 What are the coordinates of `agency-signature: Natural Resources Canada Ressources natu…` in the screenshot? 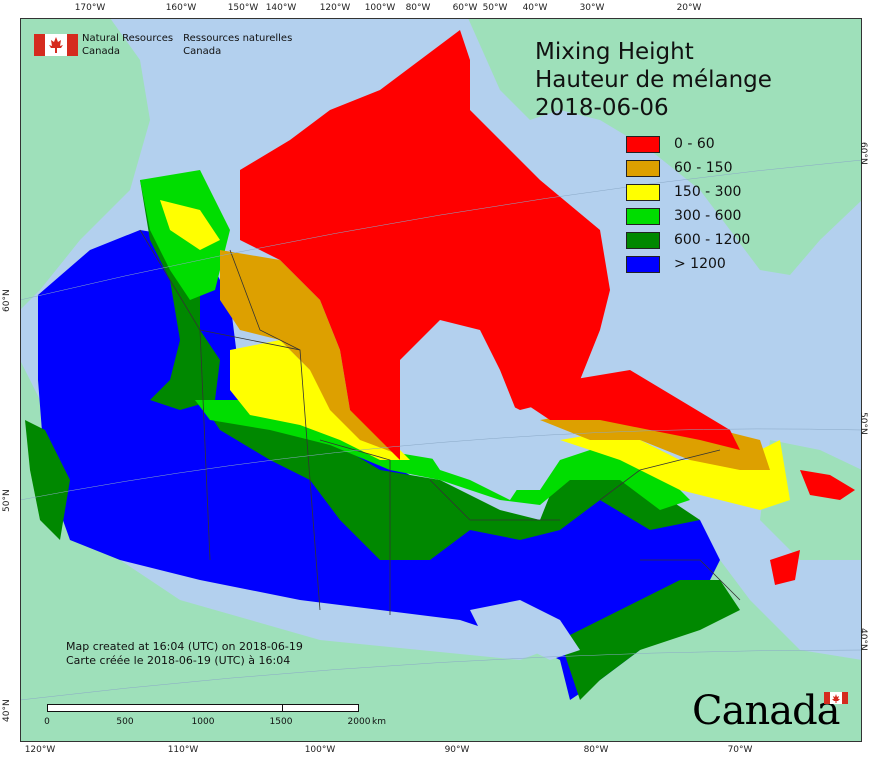 It's located at (163, 45).